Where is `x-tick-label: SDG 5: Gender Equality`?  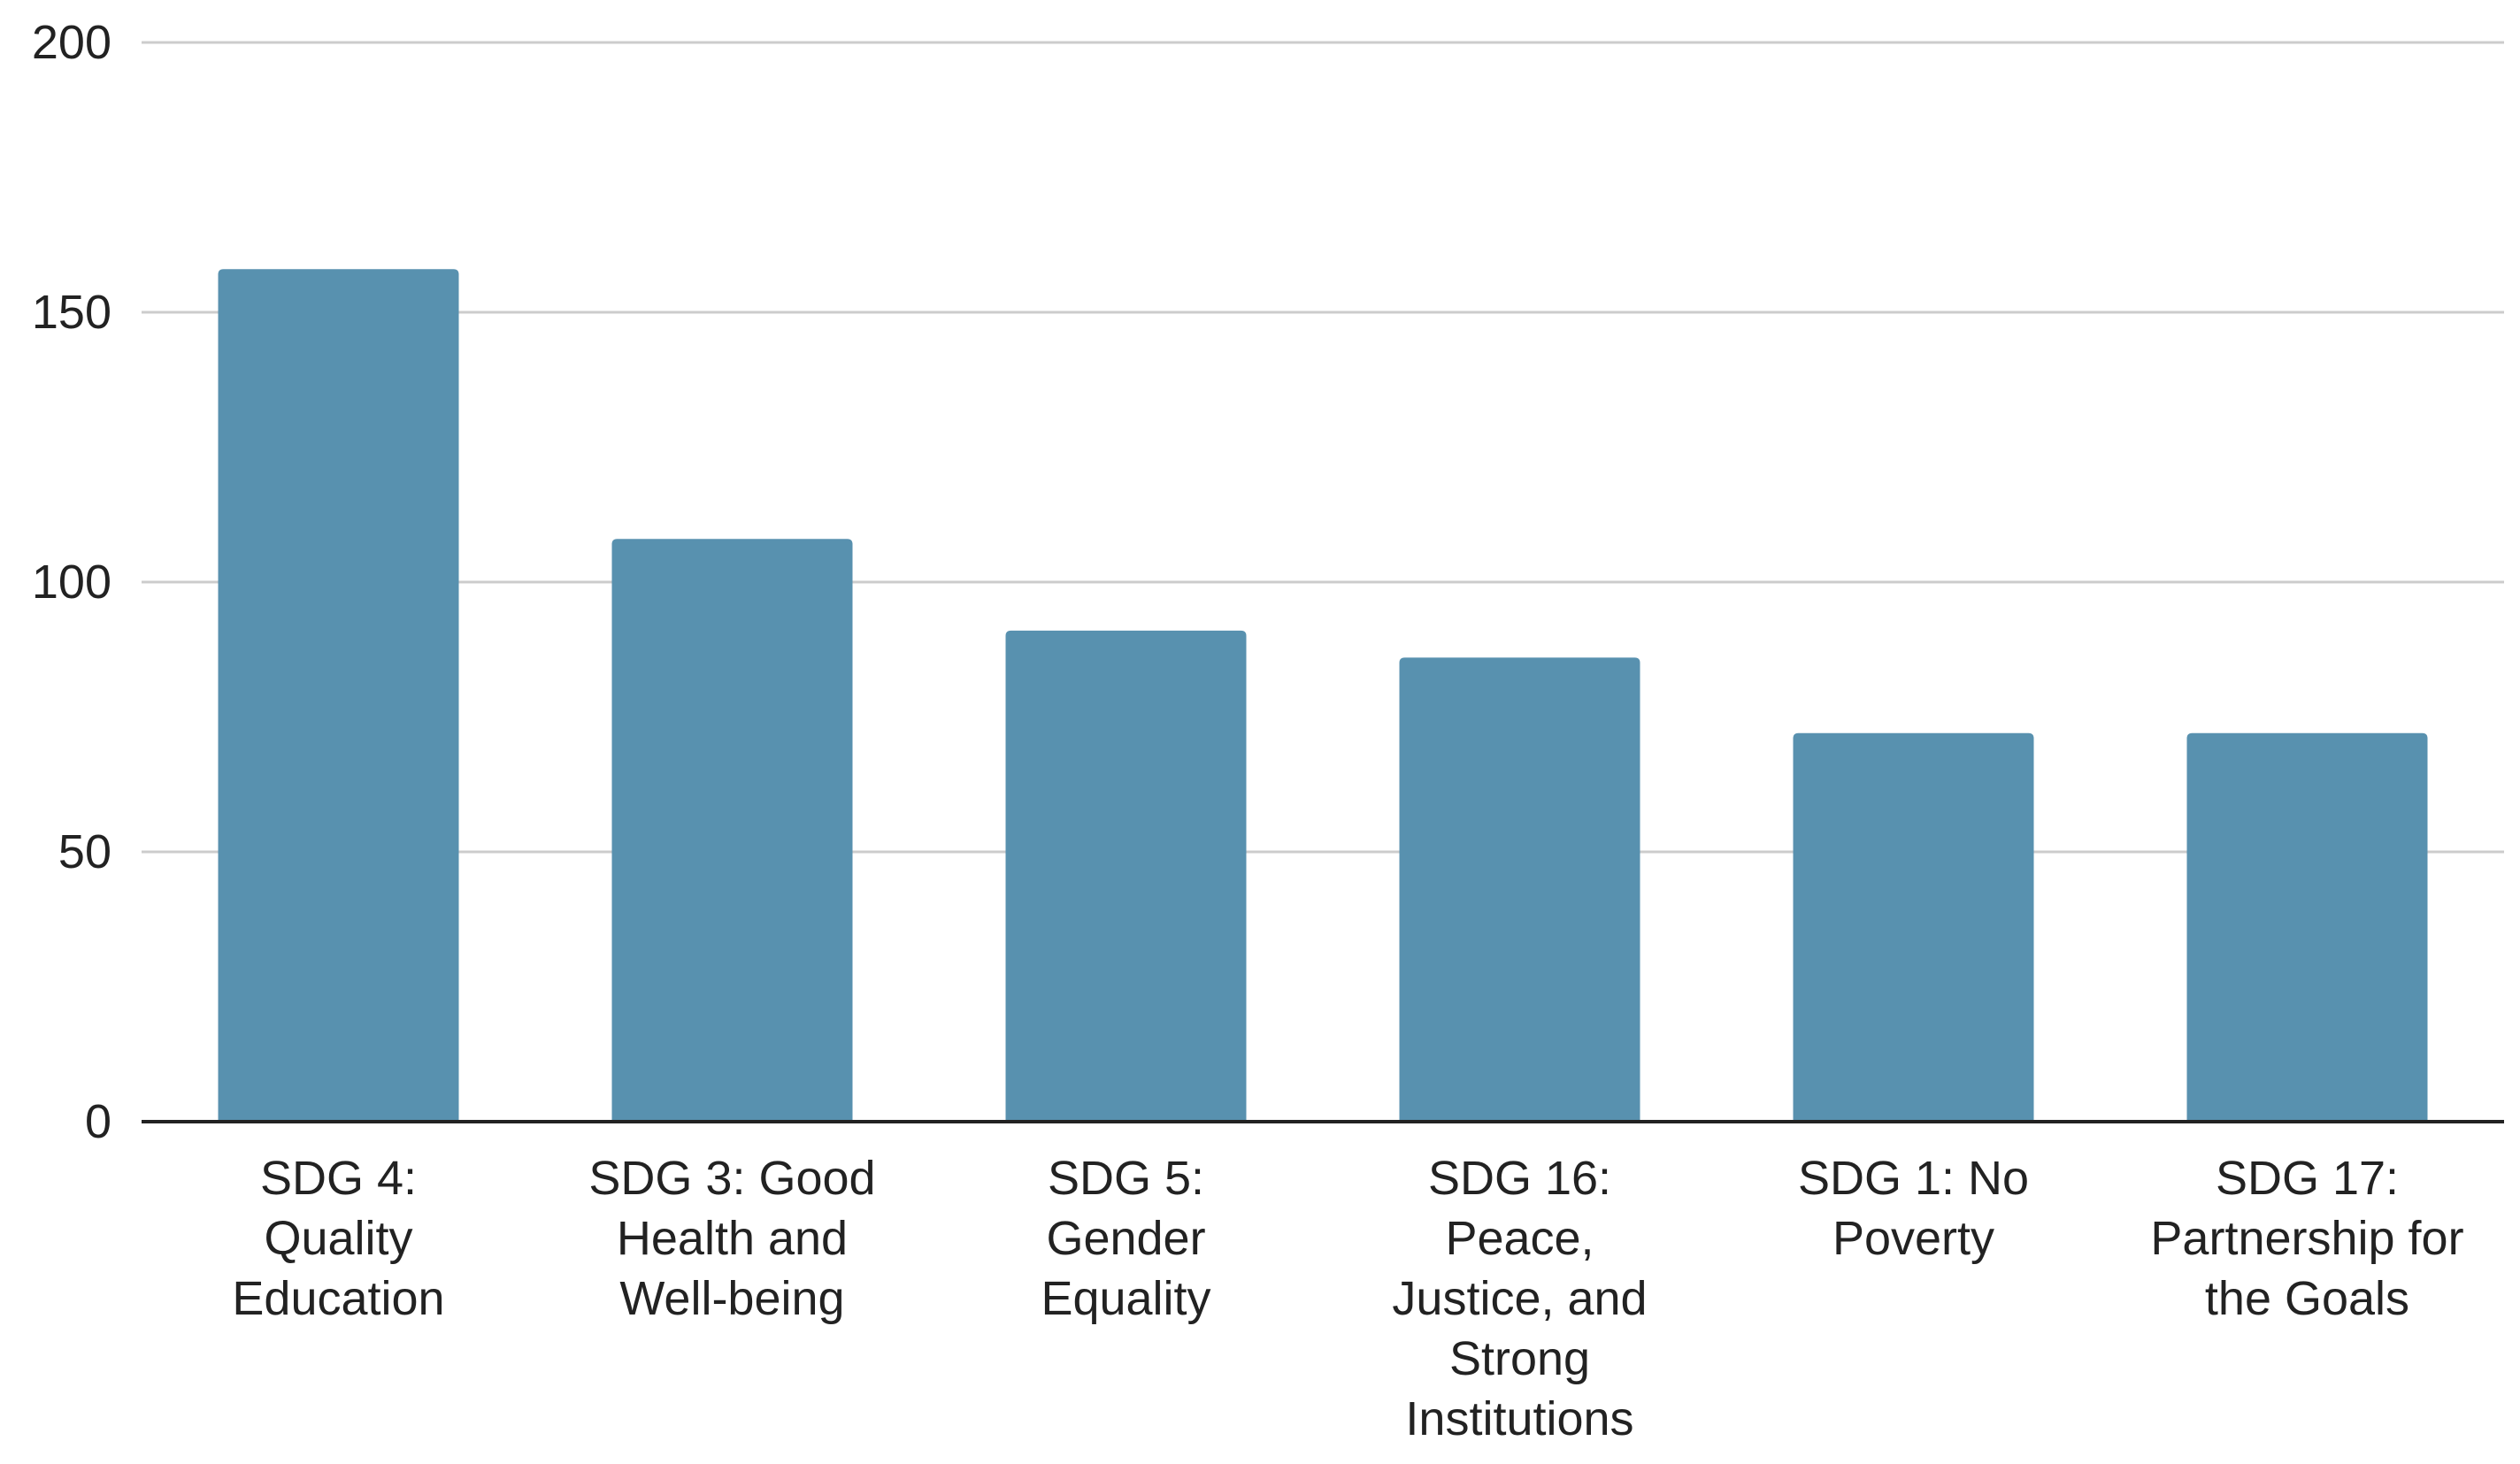
x-tick-label: SDG 5: Gender Equality is located at coordinates (1125, 1238).